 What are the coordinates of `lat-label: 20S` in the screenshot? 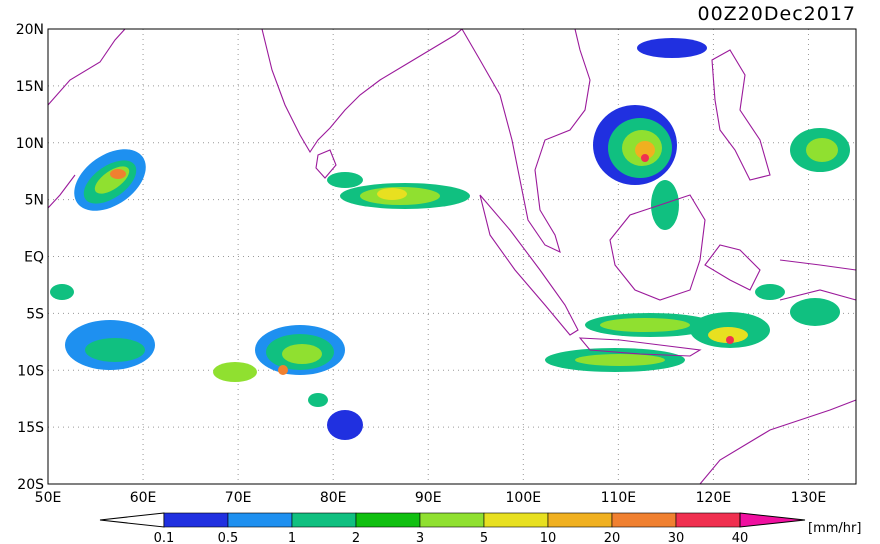 It's located at (30, 485).